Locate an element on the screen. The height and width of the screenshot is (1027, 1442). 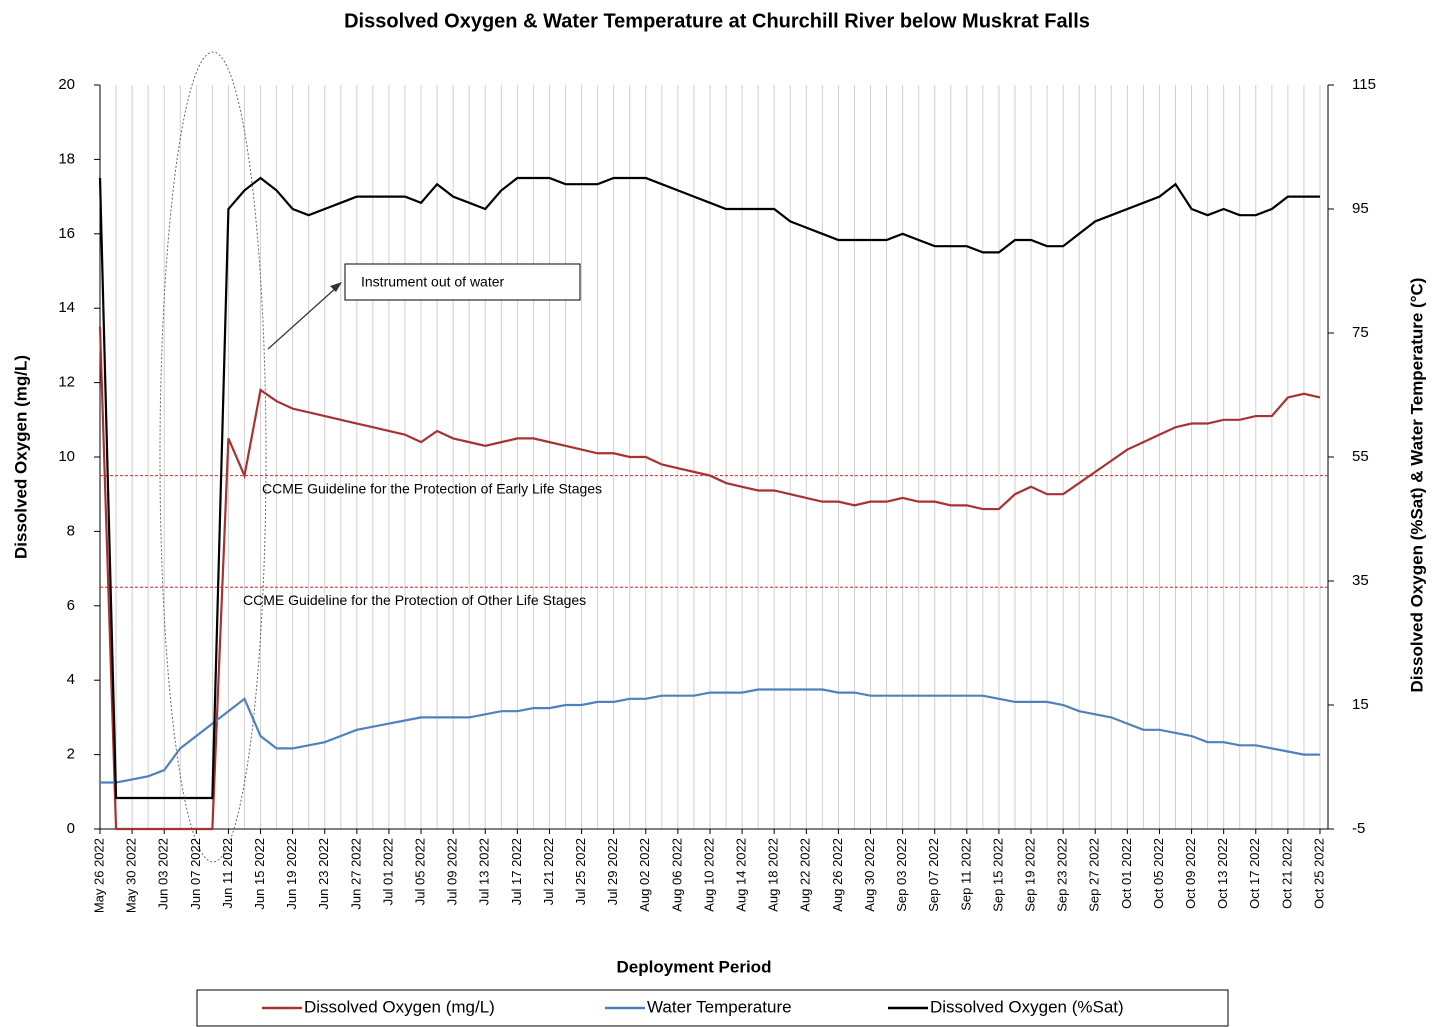
x-tick-label: Sep 03 2022 is located at coordinates (901, 875).